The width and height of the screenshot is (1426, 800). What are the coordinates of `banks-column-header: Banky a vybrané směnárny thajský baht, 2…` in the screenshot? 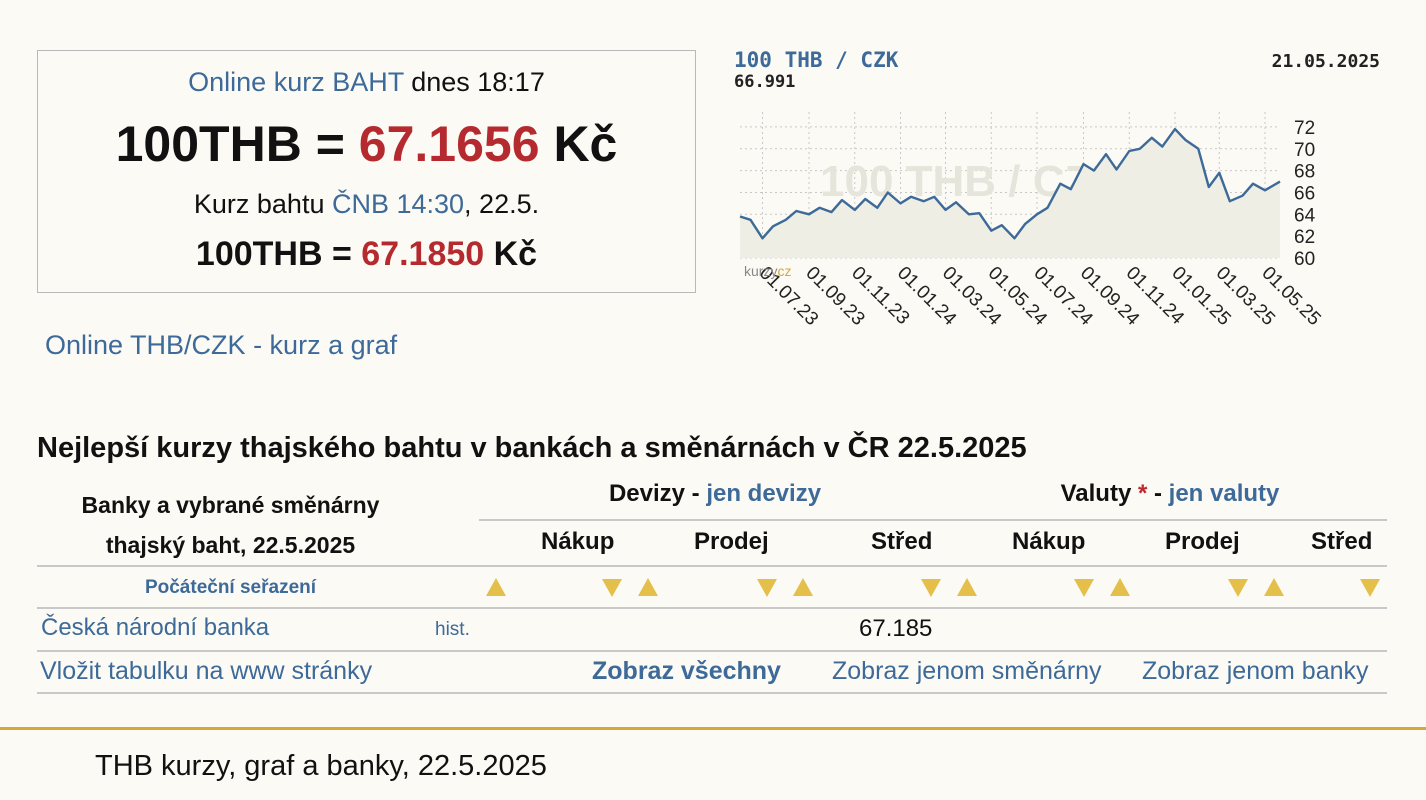 It's located at (230, 525).